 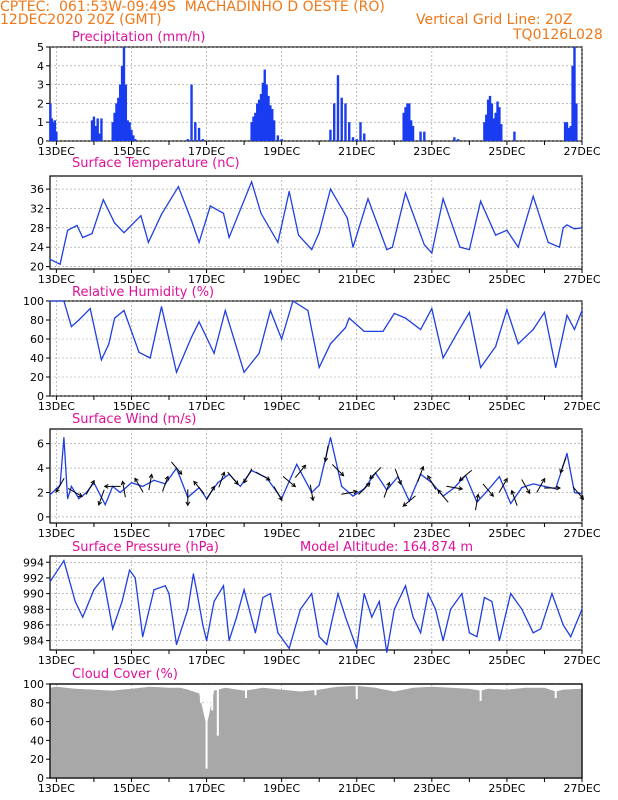 What do you see at coordinates (33, 578) in the screenshot?
I see `y-tick-label: 992` at bounding box center [33, 578].